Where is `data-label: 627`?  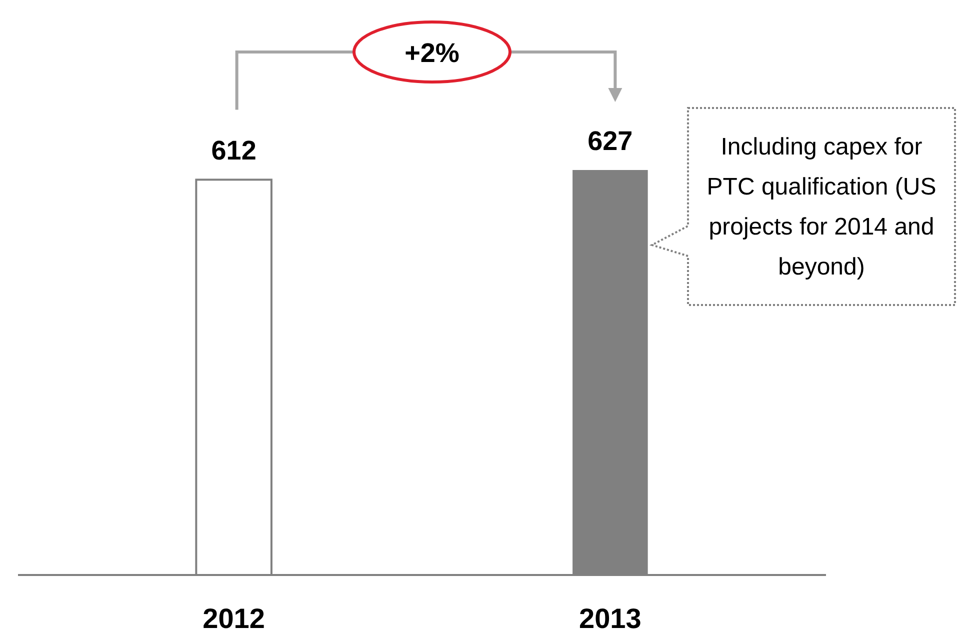 data-label: 627 is located at coordinates (610, 141).